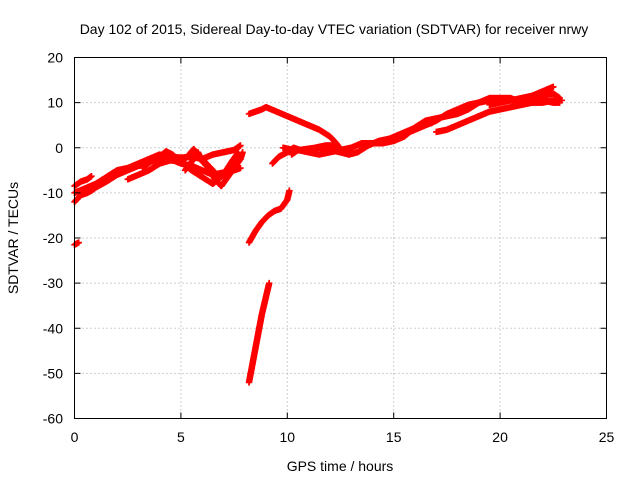 This screenshot has width=640, height=480. What do you see at coordinates (53, 373) in the screenshot?
I see `y-tick-label: -50` at bounding box center [53, 373].